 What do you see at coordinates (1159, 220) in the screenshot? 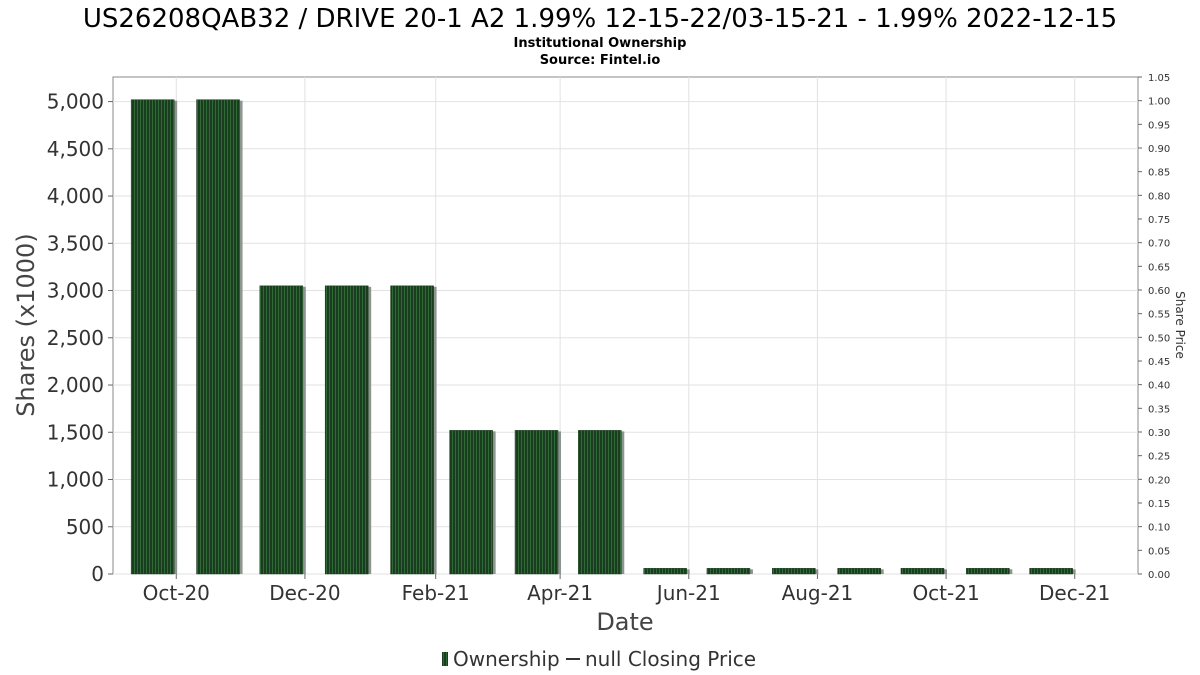
I see `y2-tick-label: 0.75` at bounding box center [1159, 220].